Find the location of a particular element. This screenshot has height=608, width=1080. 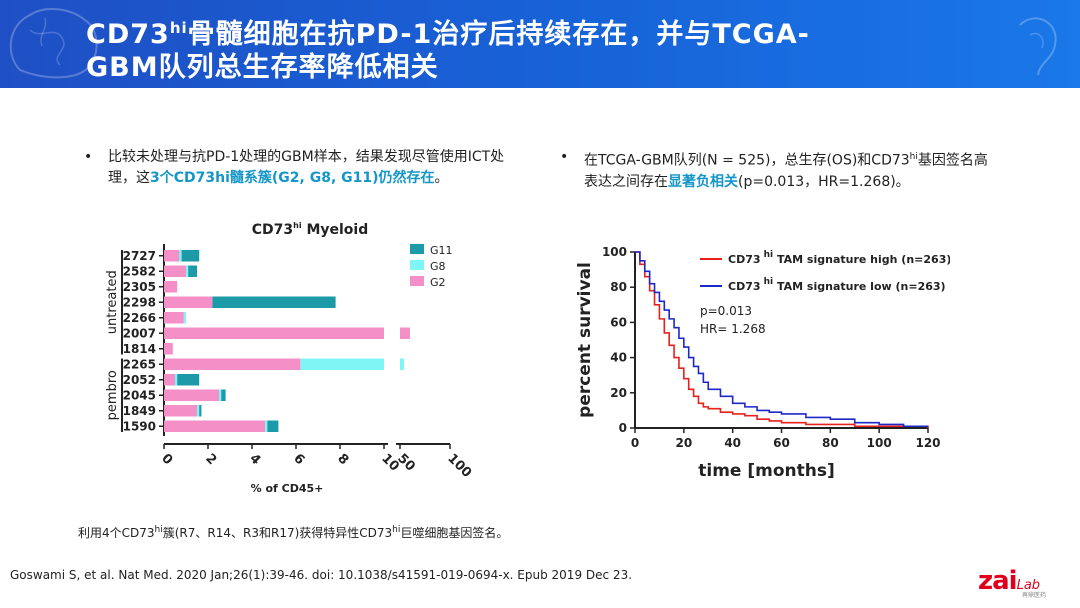

x-tick-label: 8 is located at coordinates (342, 459).